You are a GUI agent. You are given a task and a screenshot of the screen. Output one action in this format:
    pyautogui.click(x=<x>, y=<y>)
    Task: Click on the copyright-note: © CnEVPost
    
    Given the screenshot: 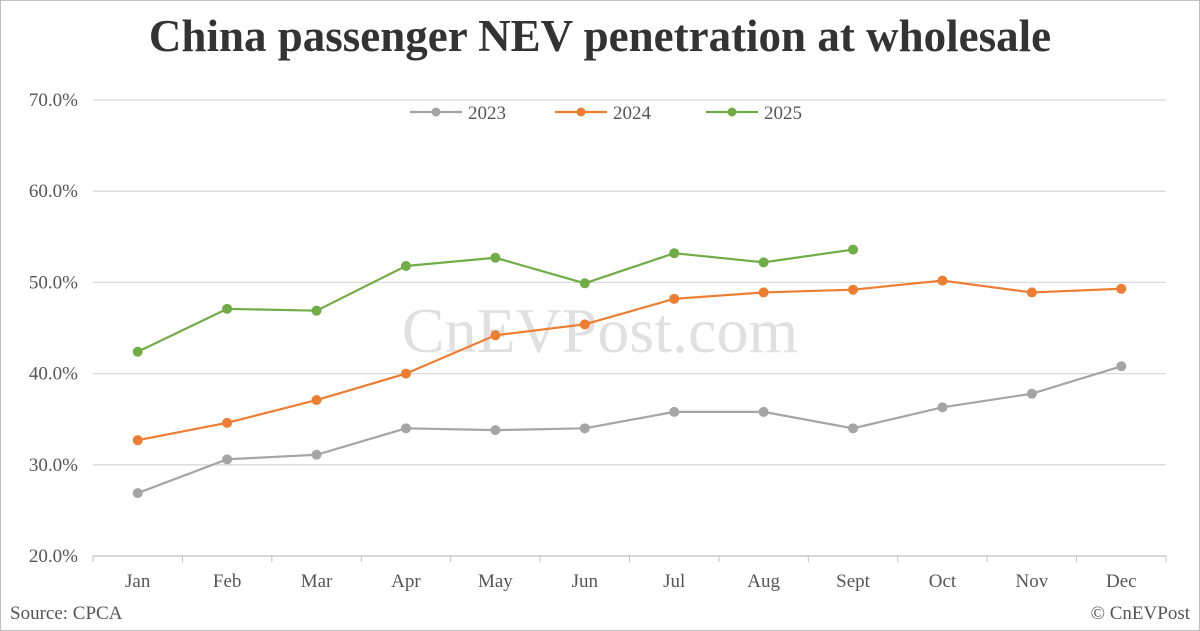 What is the action you would take?
    pyautogui.click(x=1140, y=613)
    